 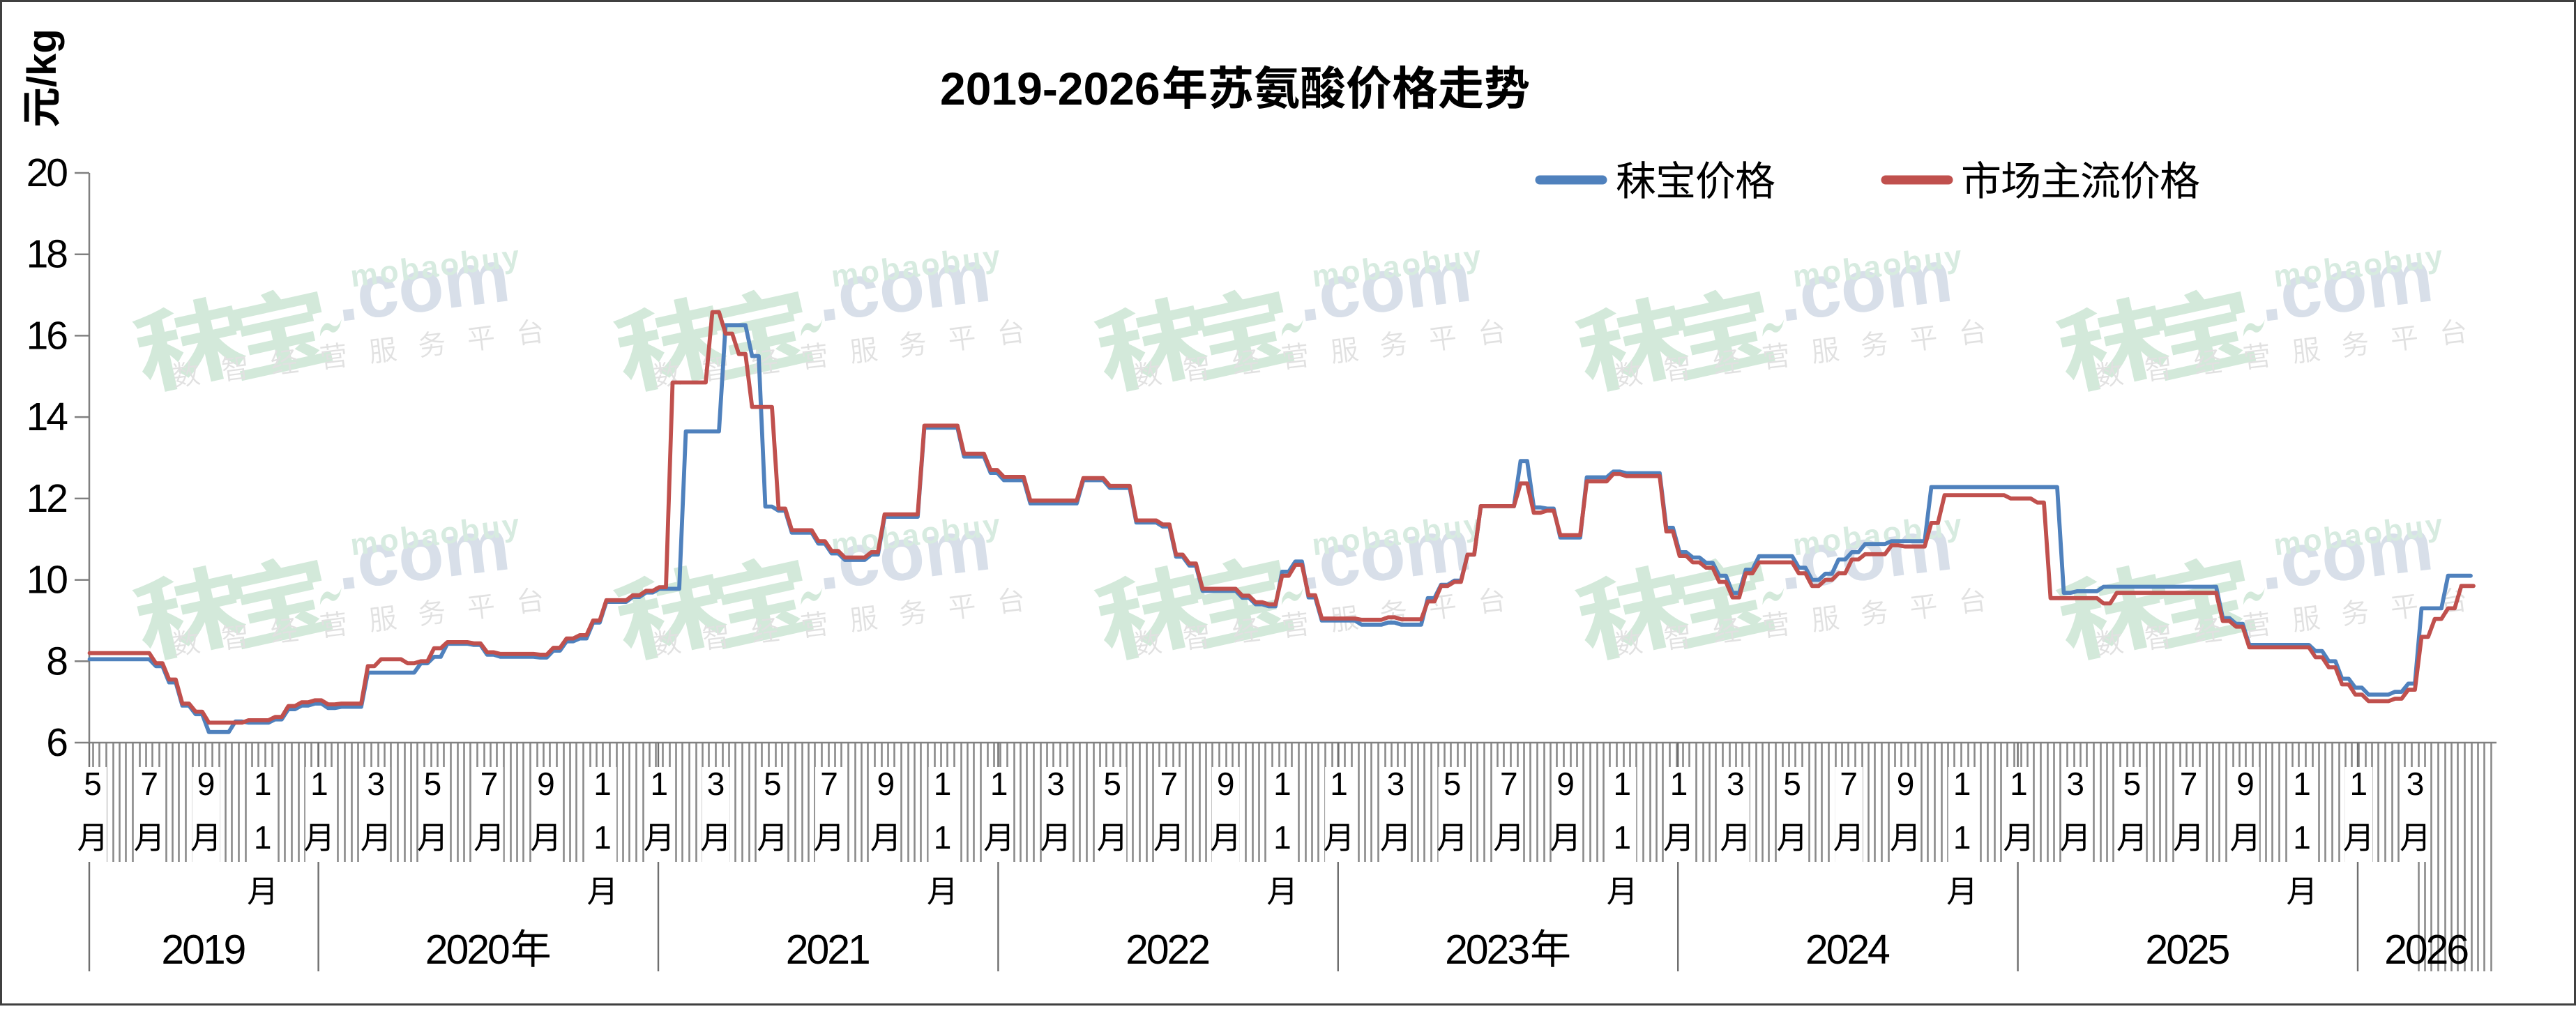 What do you see at coordinates (47, 417) in the screenshot?
I see `svg-text: 14` at bounding box center [47, 417].